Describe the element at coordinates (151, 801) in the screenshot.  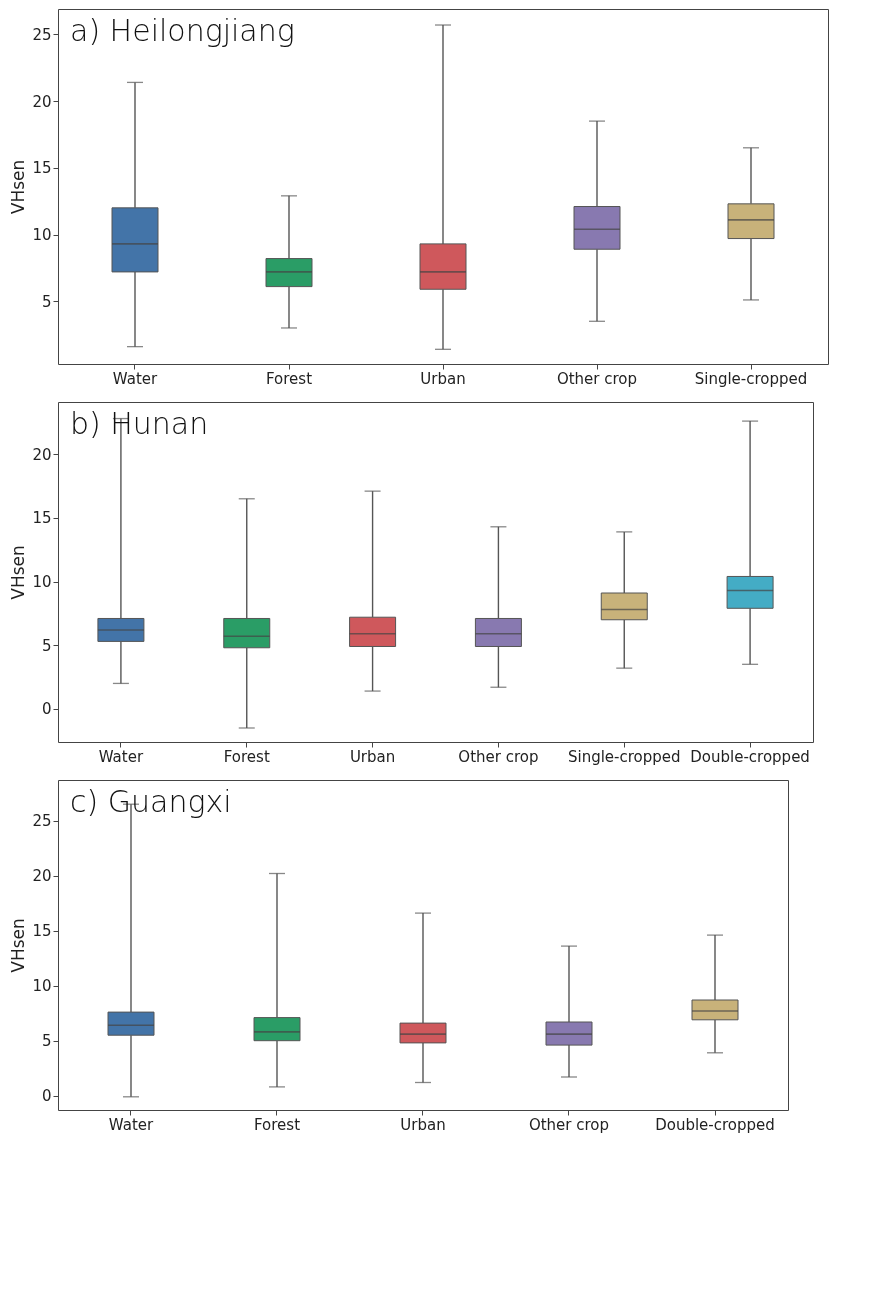
I see `chart-title: c) Guangxi` at that location.